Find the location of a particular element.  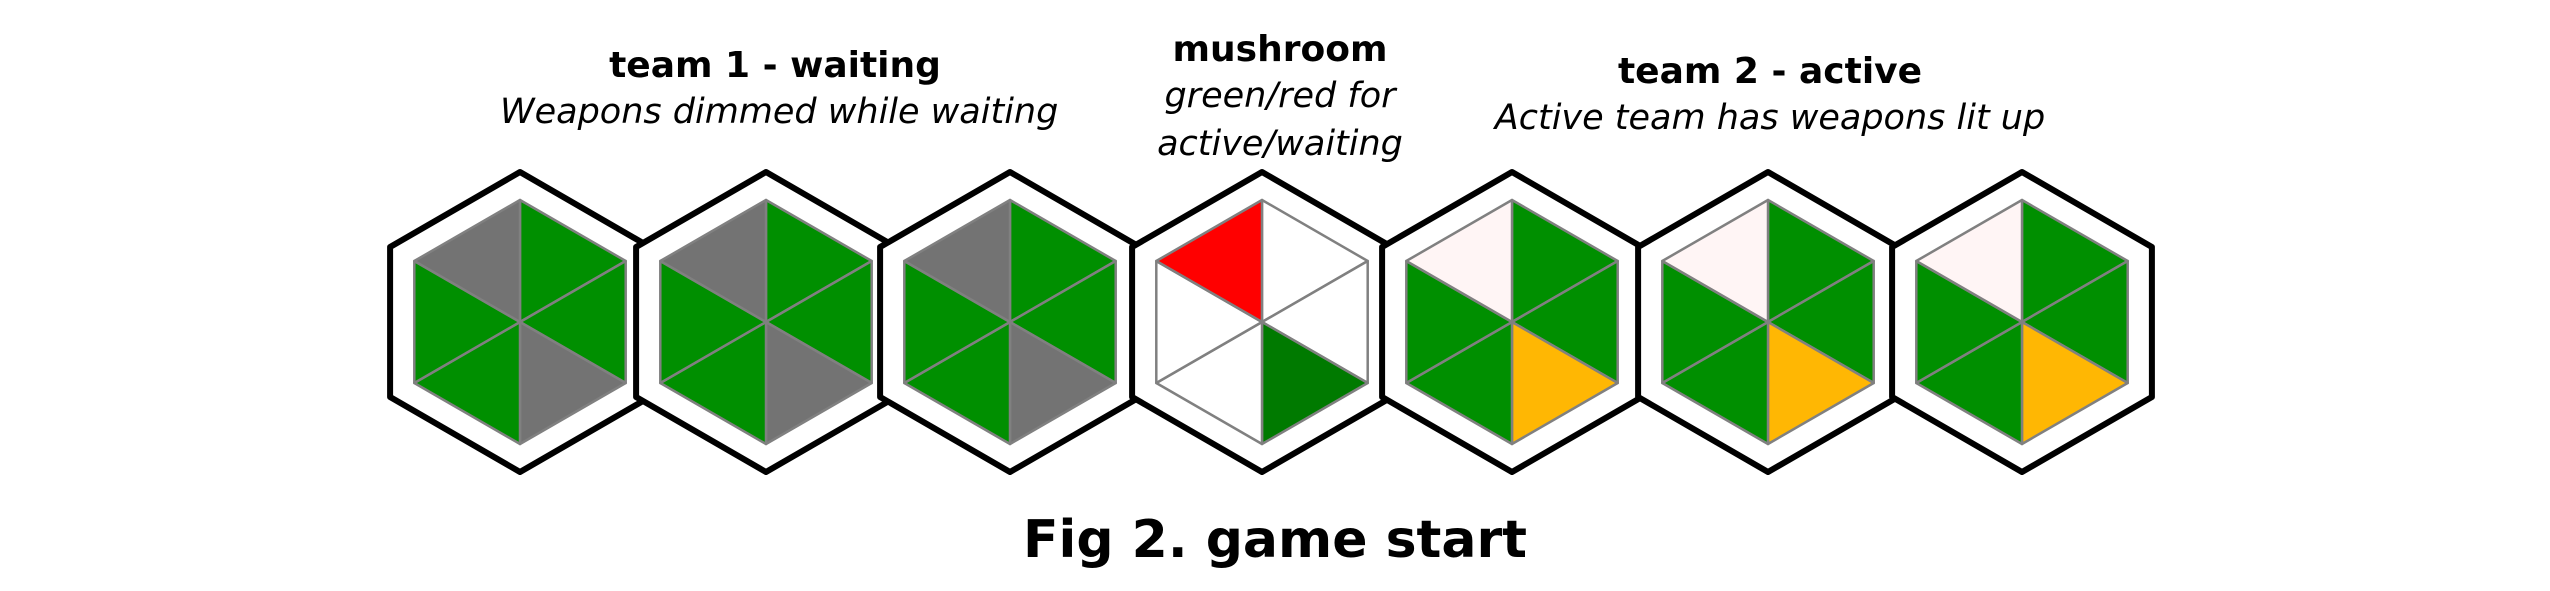

team2-subtitle: Active team has weapons lit up is located at coordinates (1770, 118).